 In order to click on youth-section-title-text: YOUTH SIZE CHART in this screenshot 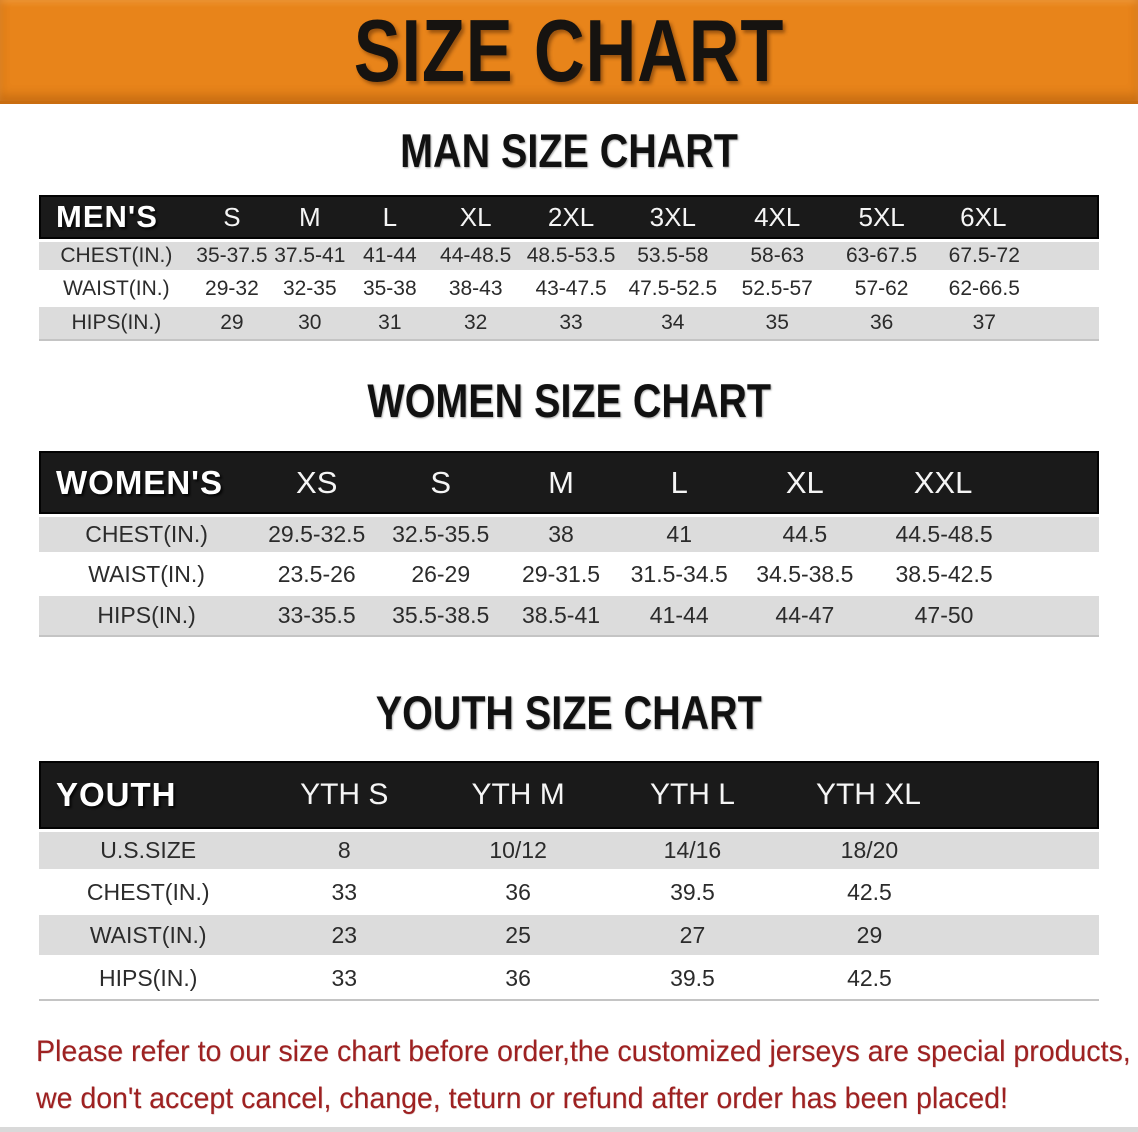, I will do `click(569, 712)`.